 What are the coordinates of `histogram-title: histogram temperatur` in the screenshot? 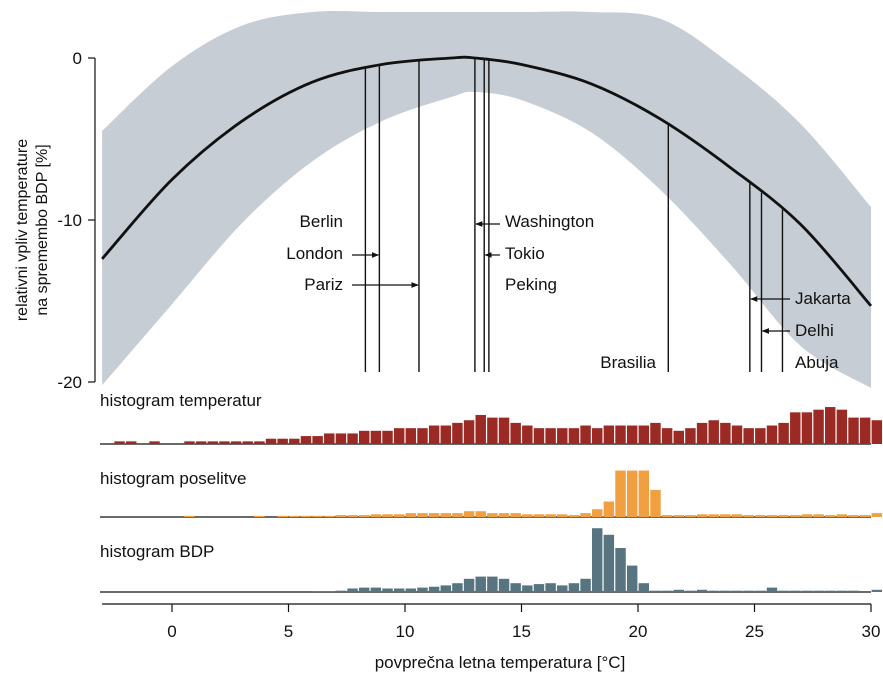 It's located at (181, 400).